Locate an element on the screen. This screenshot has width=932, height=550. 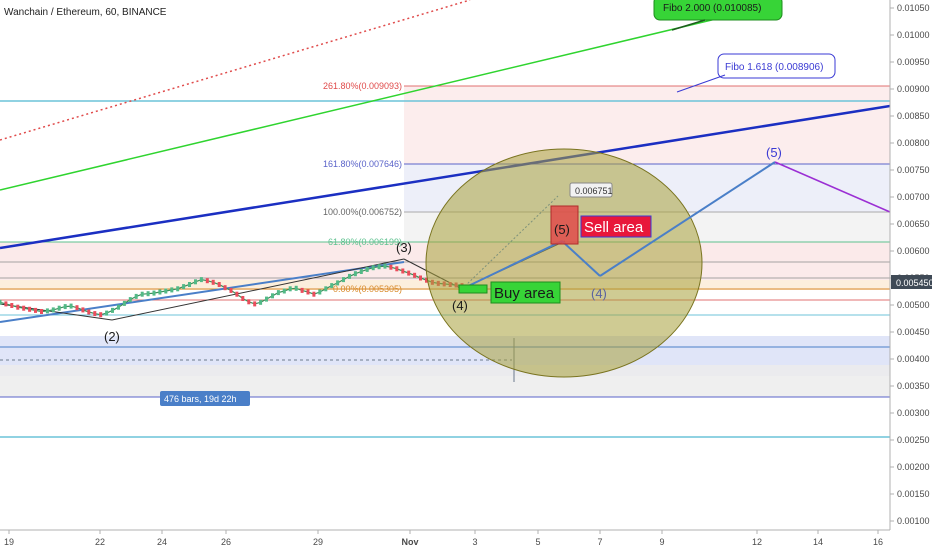
y-tick-label: 0.00100 is located at coordinates (913, 521).